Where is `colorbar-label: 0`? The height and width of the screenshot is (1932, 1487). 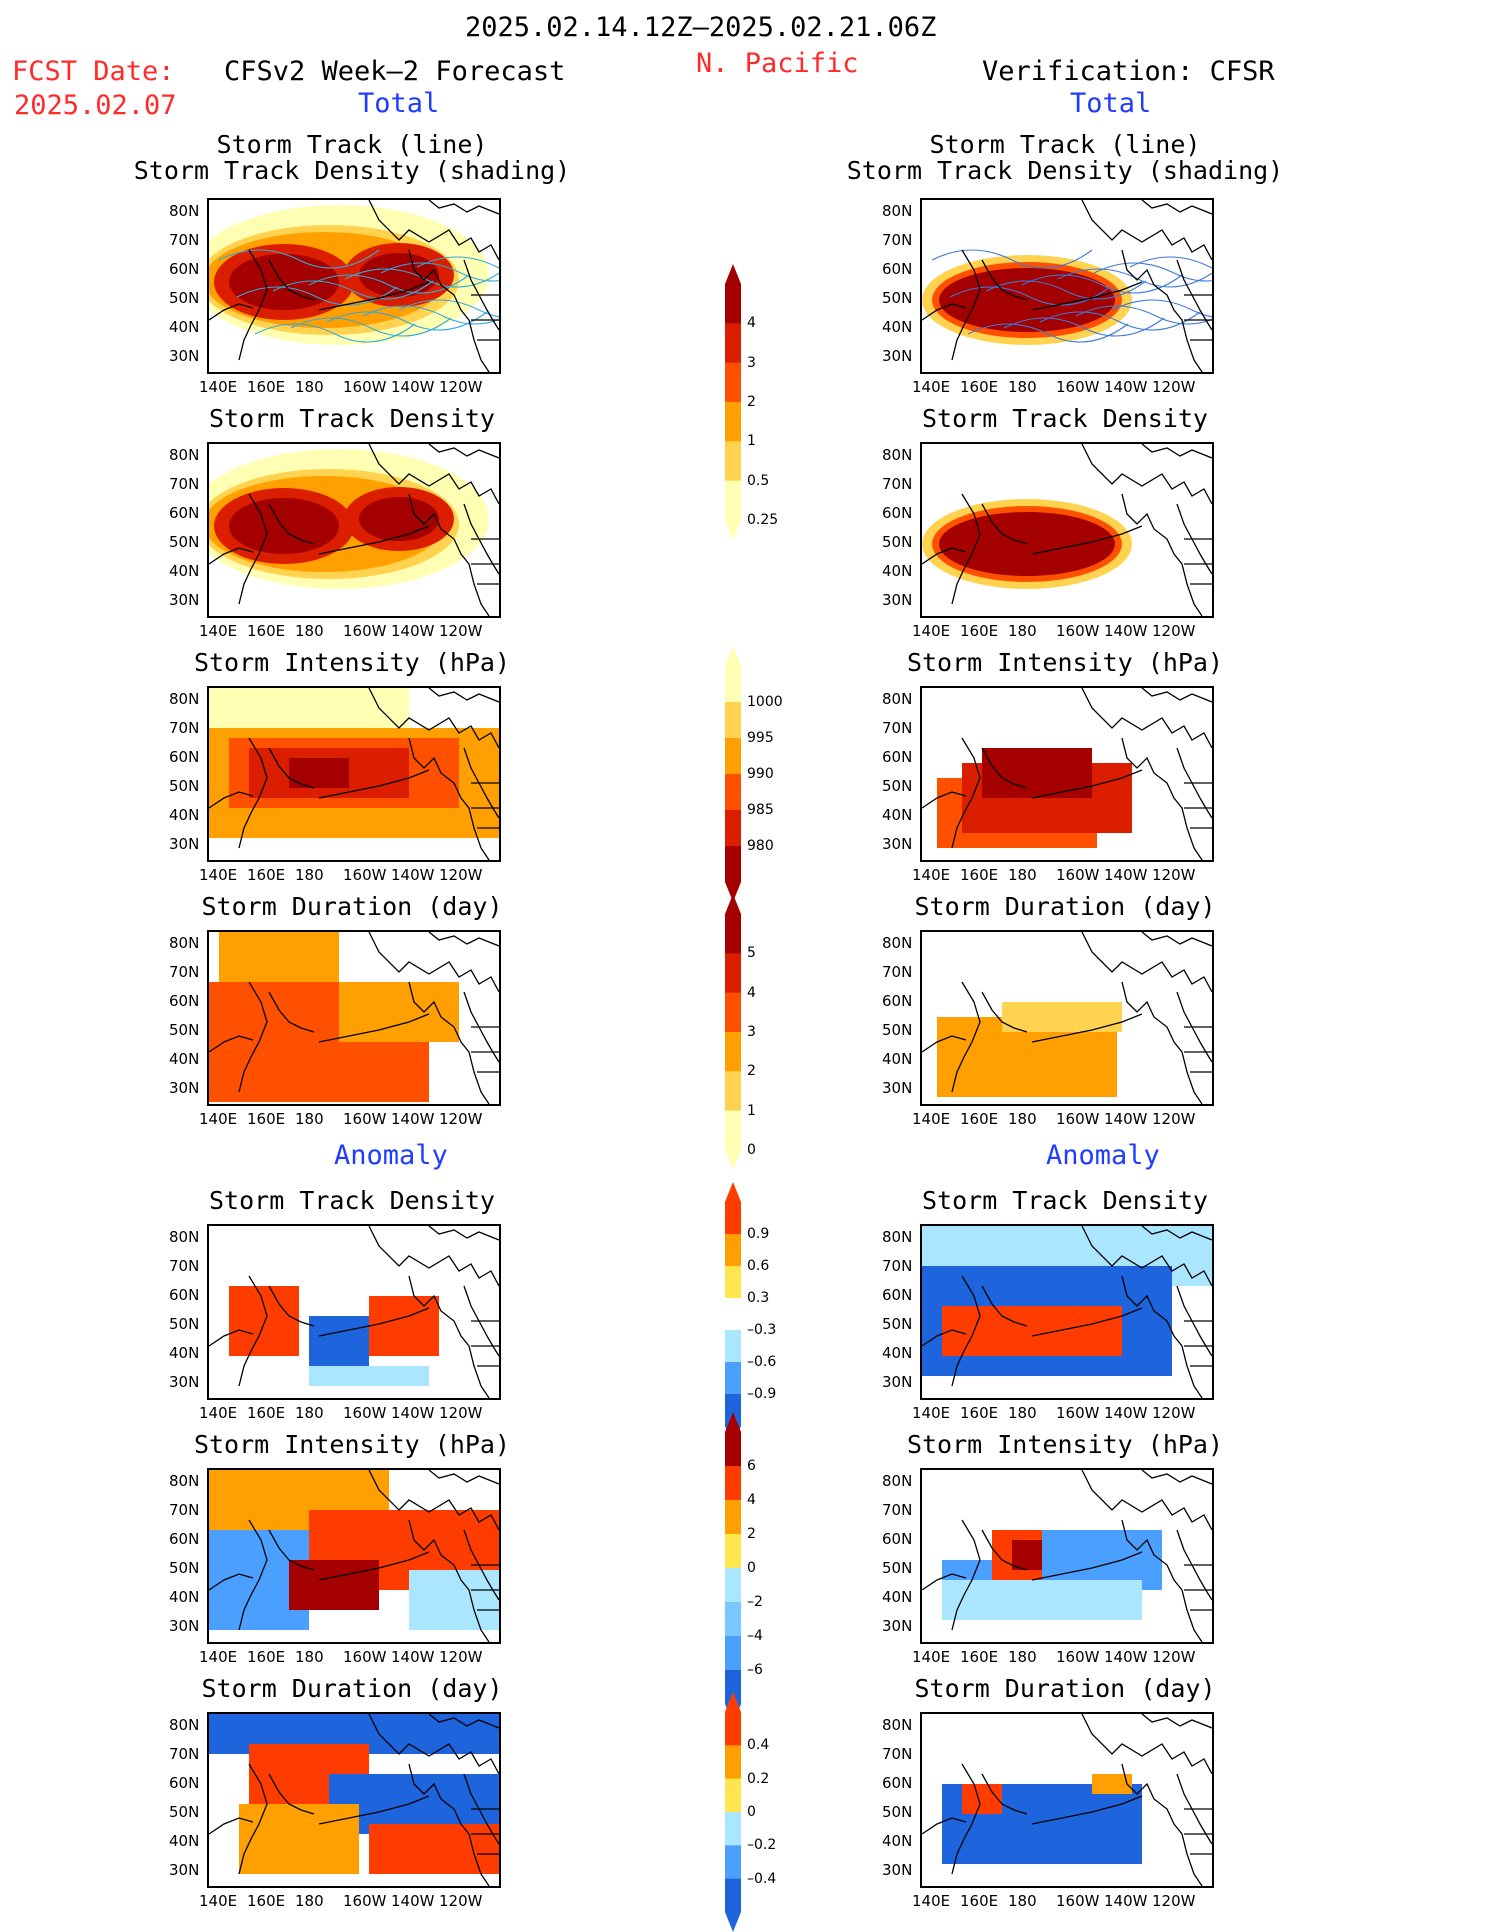 colorbar-label: 0 is located at coordinates (751, 1150).